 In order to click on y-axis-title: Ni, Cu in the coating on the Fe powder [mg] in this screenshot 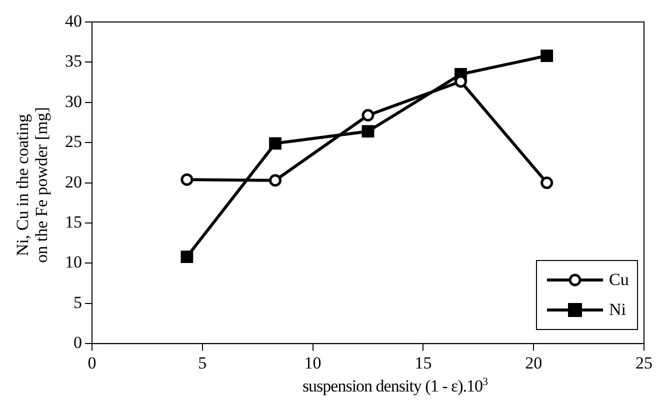, I will do `click(32, 185)`.